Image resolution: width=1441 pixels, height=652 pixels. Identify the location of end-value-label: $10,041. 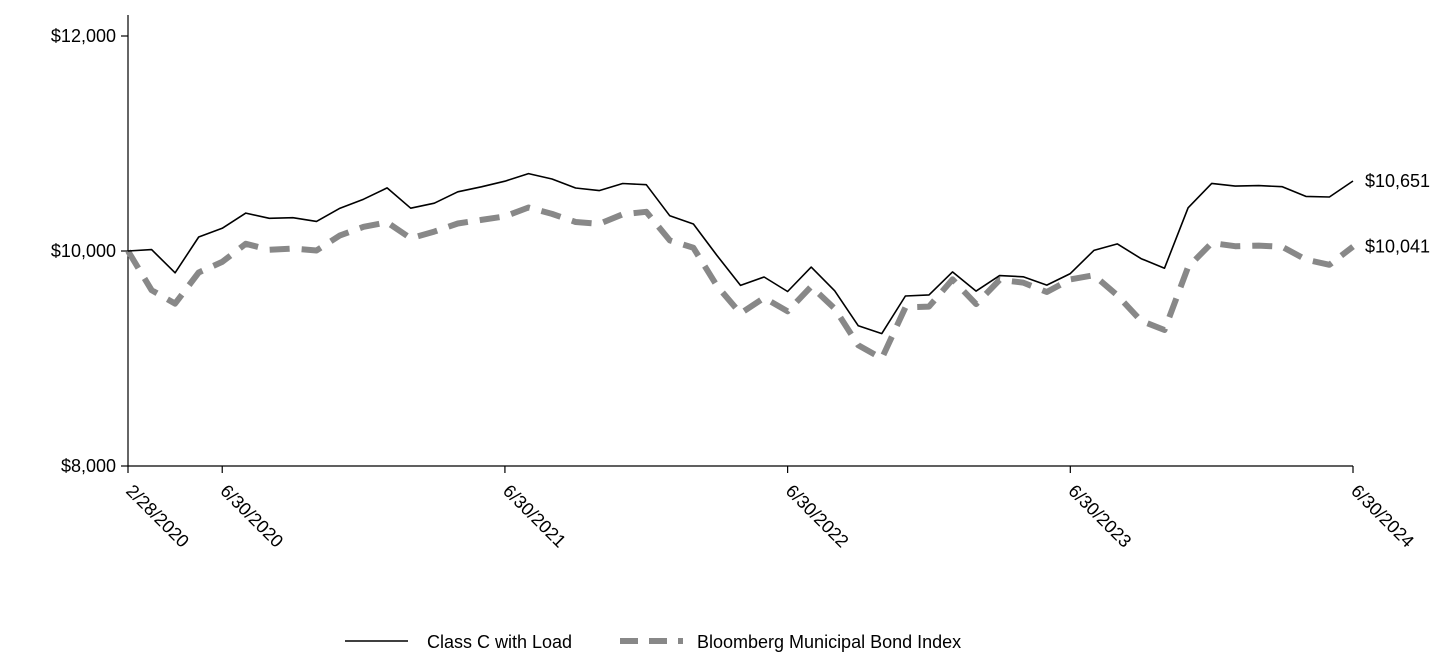
(1397, 247).